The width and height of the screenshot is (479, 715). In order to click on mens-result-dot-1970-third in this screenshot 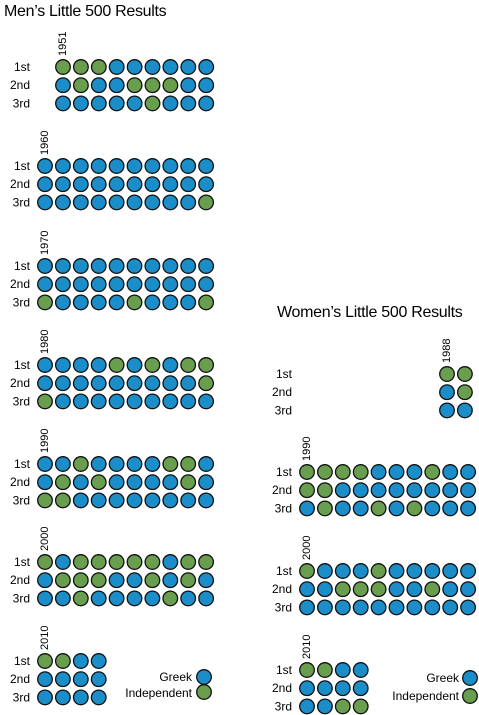, I will do `click(45, 302)`.